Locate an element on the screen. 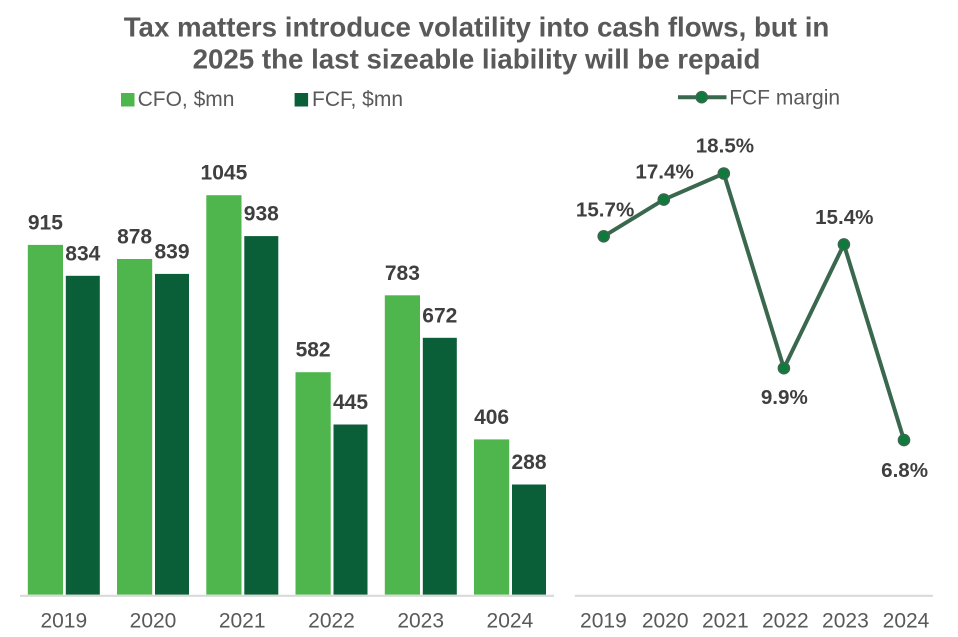 The image size is (958, 637). svg-text: 18.5% is located at coordinates (725, 146).